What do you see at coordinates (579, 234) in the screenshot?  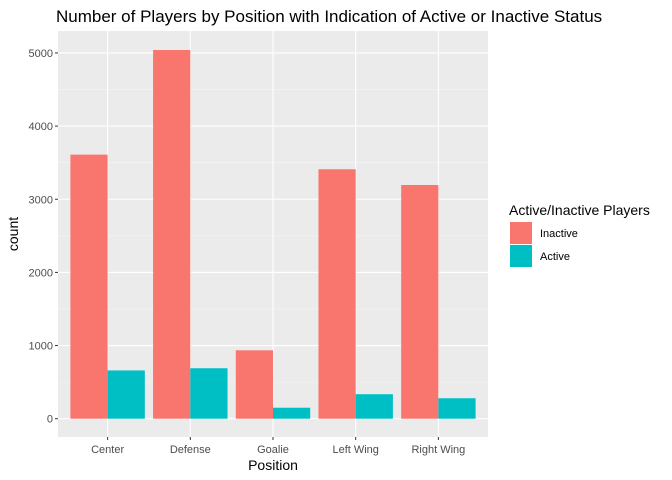 I see `legend: Active/Inactive Players Inactive Active` at bounding box center [579, 234].